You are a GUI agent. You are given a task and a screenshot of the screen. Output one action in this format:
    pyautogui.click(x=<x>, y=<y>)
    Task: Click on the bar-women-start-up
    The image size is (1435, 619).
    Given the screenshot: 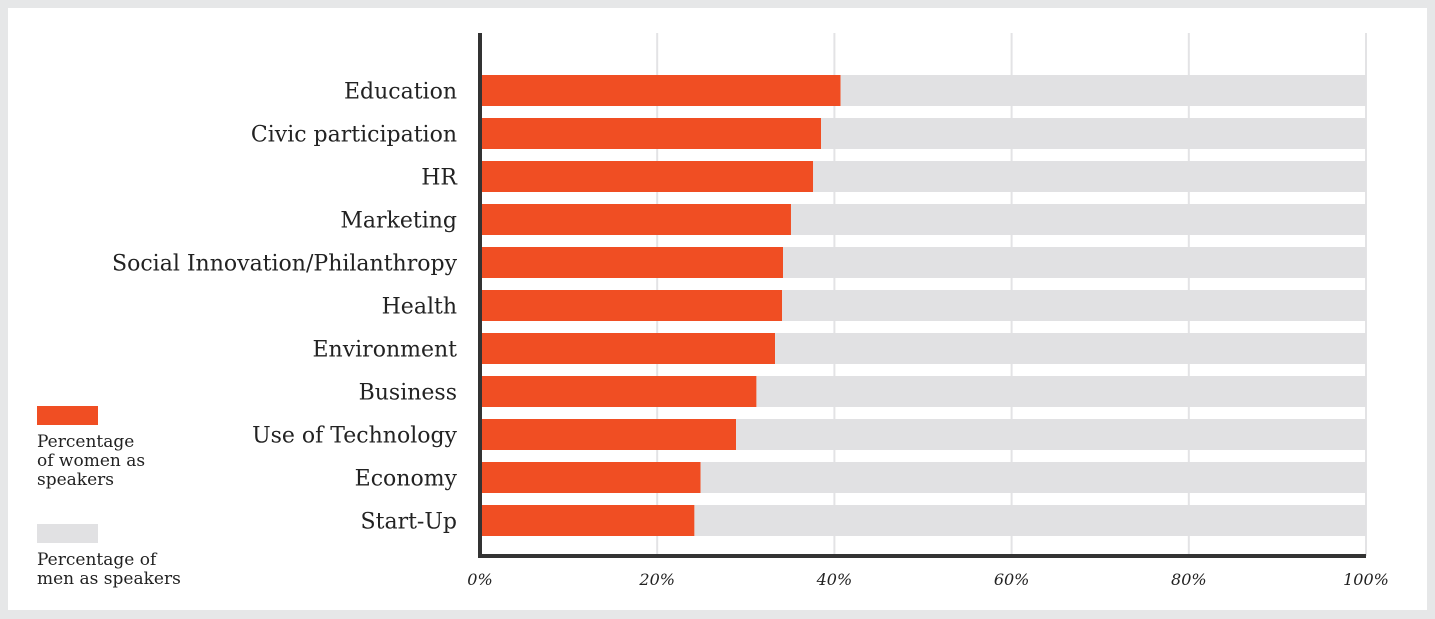 What is the action you would take?
    pyautogui.click(x=587, y=520)
    